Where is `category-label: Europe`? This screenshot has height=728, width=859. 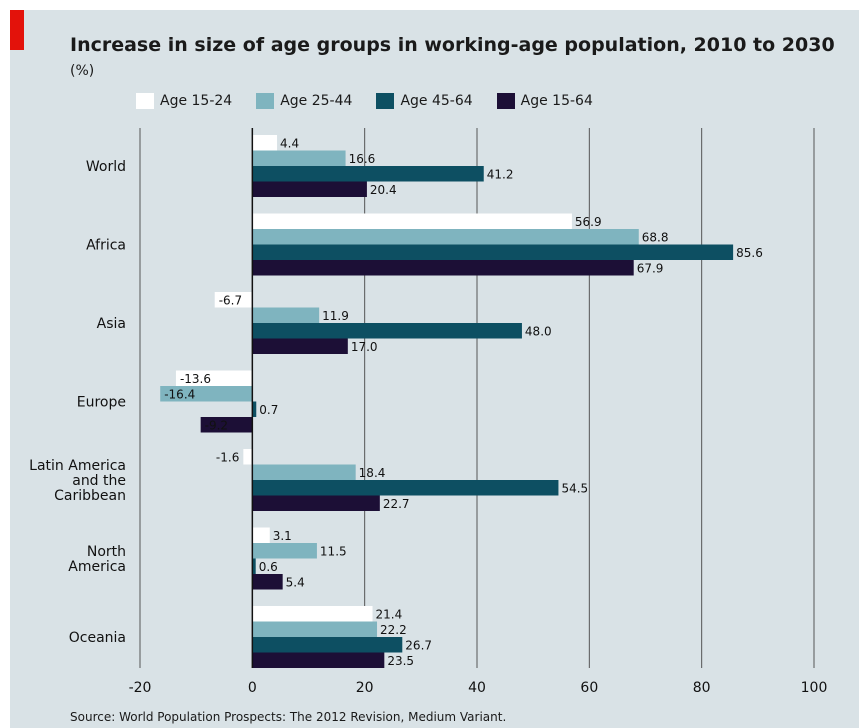
category-label: Europe is located at coordinates (101, 403).